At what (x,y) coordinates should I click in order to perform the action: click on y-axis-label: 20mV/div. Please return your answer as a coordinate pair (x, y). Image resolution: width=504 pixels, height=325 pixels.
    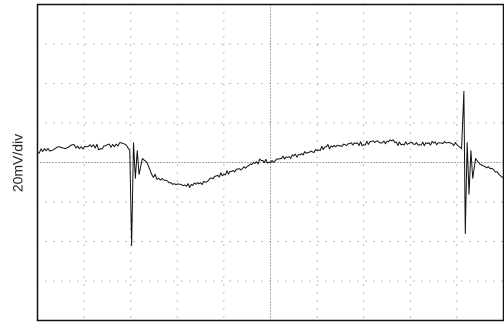
    Looking at the image, I should click on (18, 163).